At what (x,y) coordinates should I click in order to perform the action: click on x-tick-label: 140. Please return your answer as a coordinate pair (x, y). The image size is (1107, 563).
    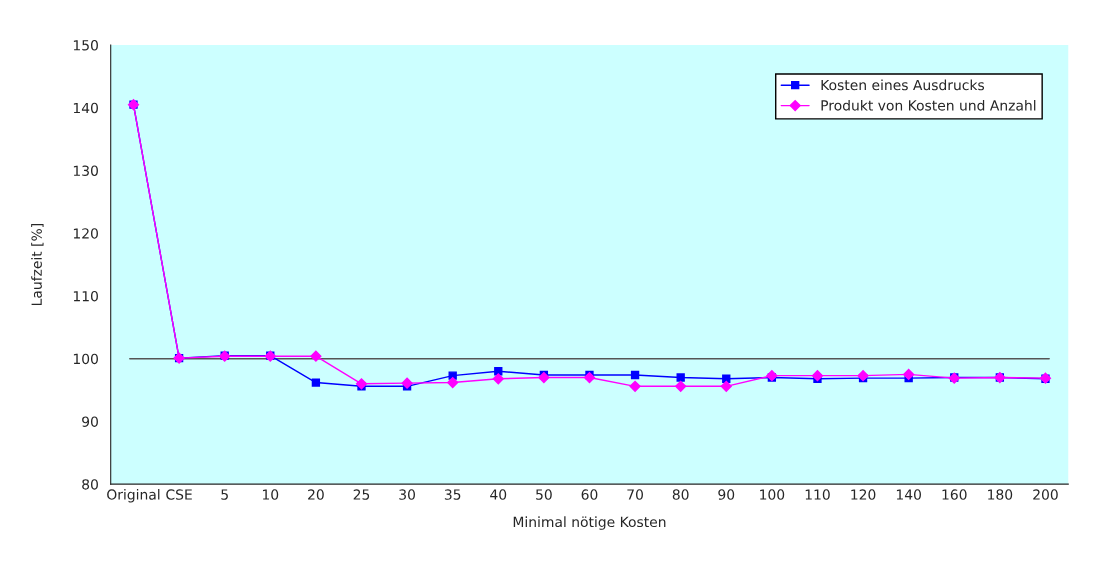
    Looking at the image, I should click on (908, 494).